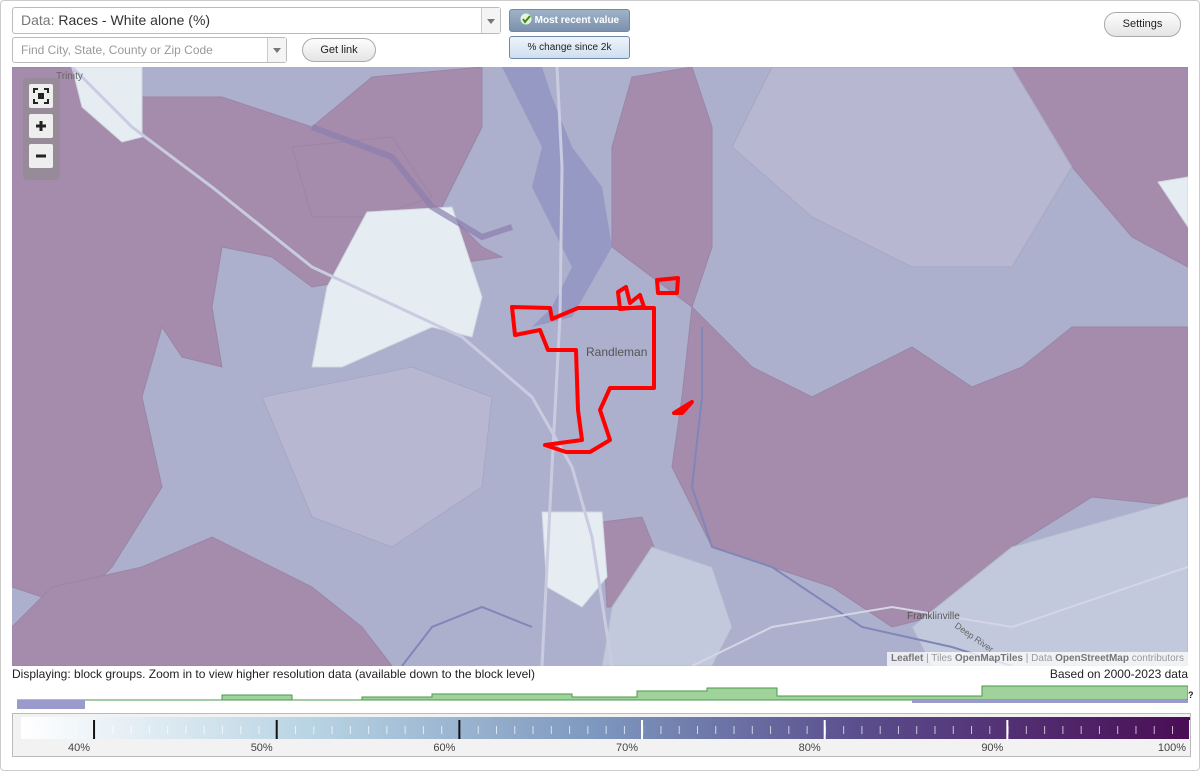 The width and height of the screenshot is (1200, 771). I want to click on minus-icon, so click(41, 156).